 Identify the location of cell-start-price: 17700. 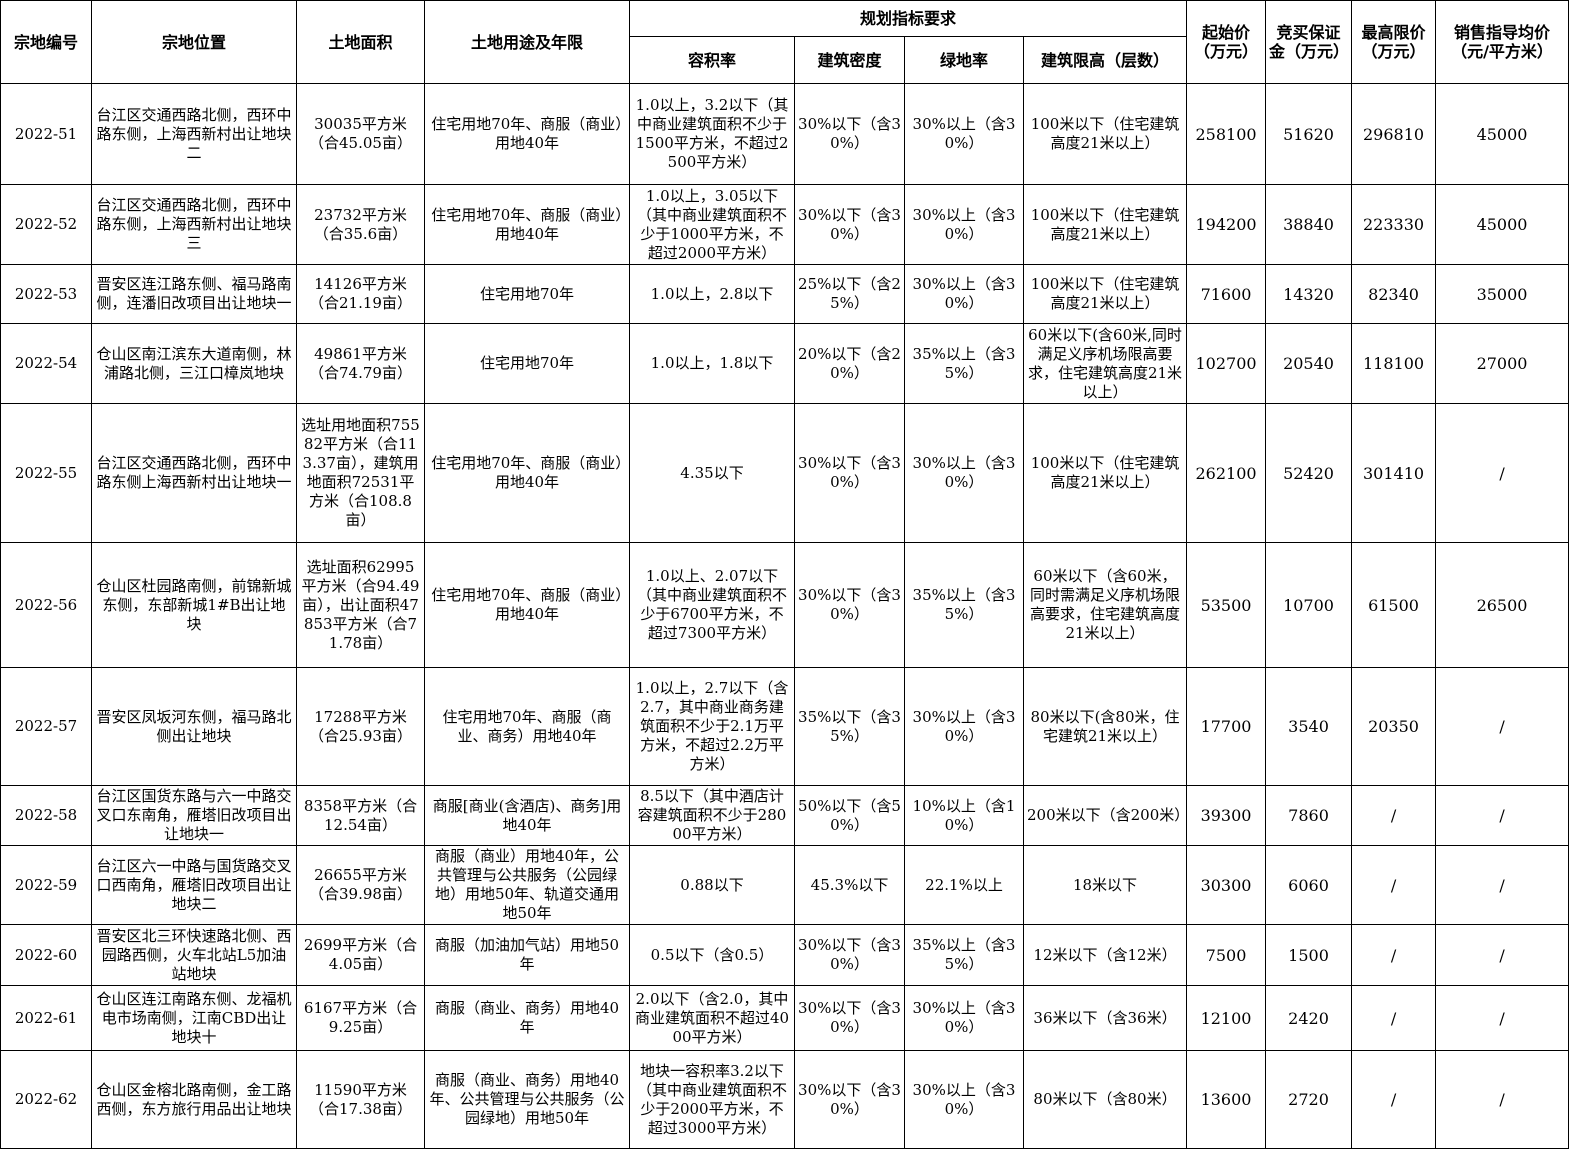
(1226, 726).